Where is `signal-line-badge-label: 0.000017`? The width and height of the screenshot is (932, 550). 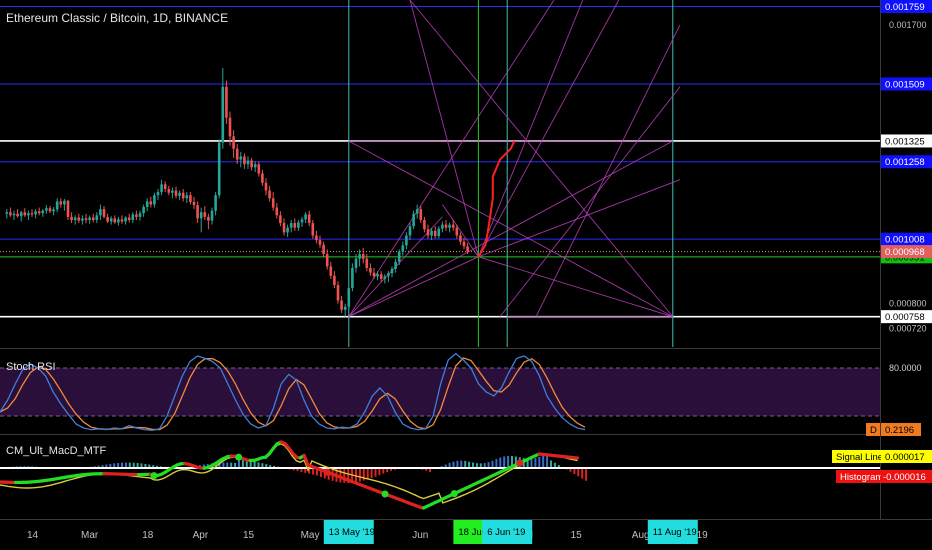
signal-line-badge-label: 0.000017 is located at coordinates (905, 457).